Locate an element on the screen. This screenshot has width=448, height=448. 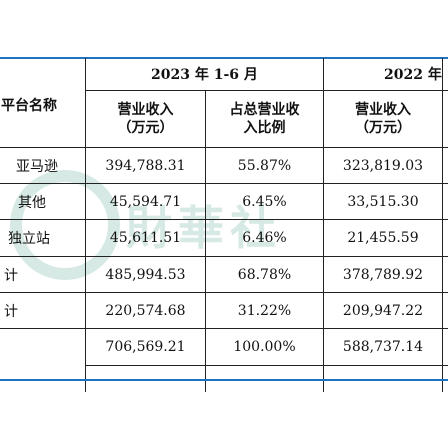
header-share: 占总营业收 入比例 is located at coordinates (264, 119).